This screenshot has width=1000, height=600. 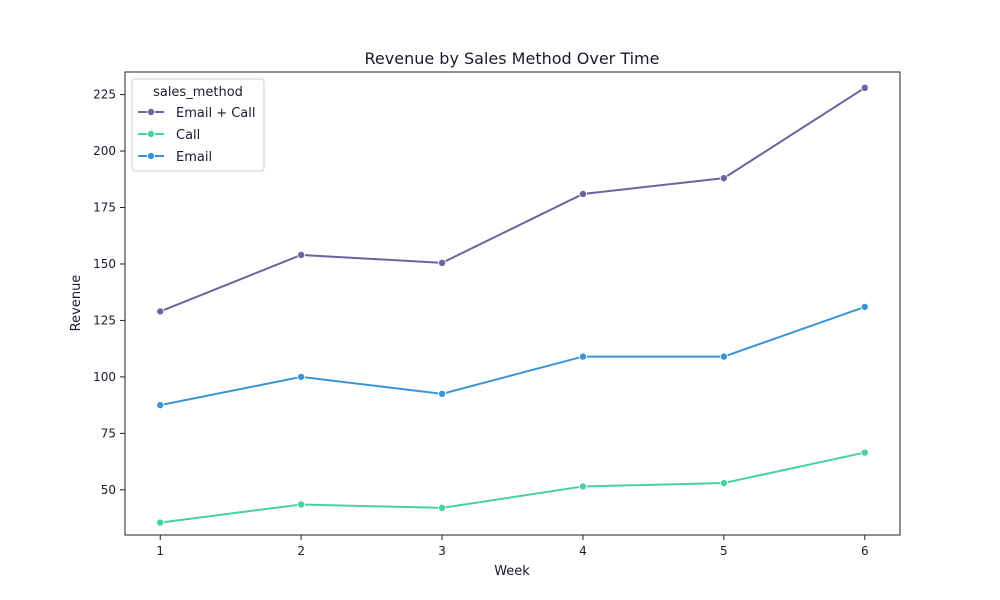 I want to click on y-tick-label: 125, so click(x=104, y=320).